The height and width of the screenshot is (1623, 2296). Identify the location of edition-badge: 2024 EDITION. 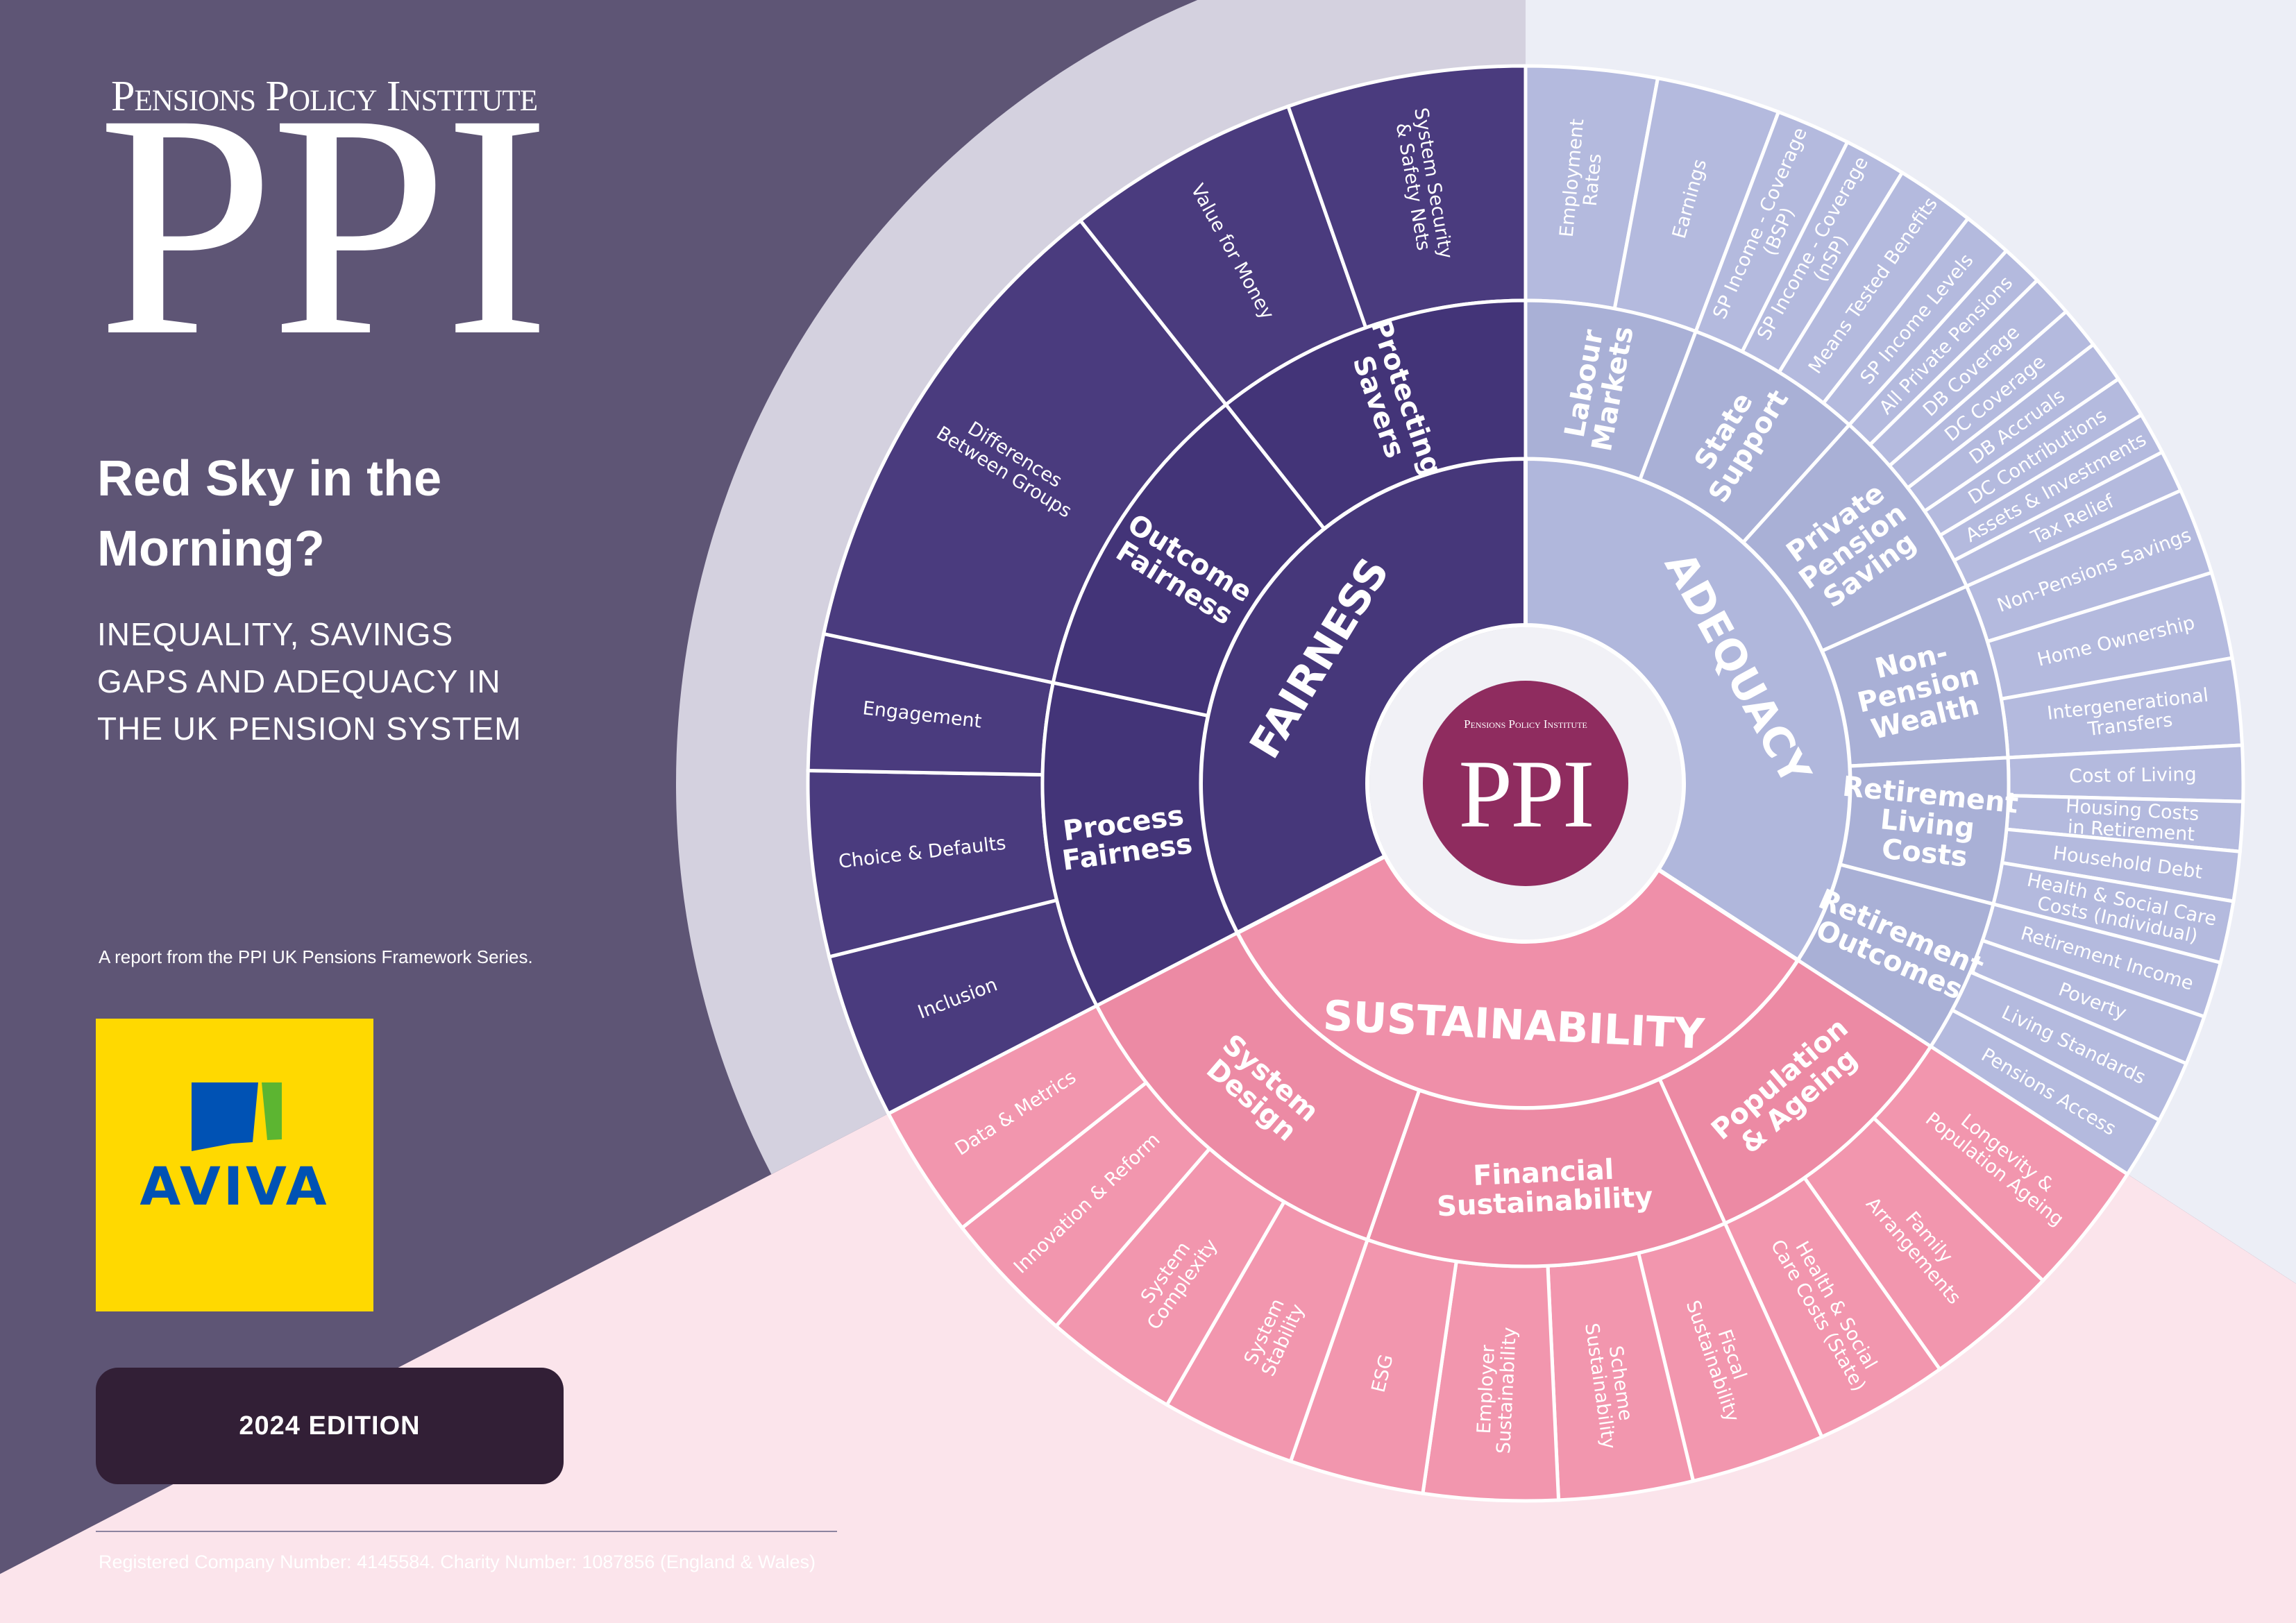
(330, 1426).